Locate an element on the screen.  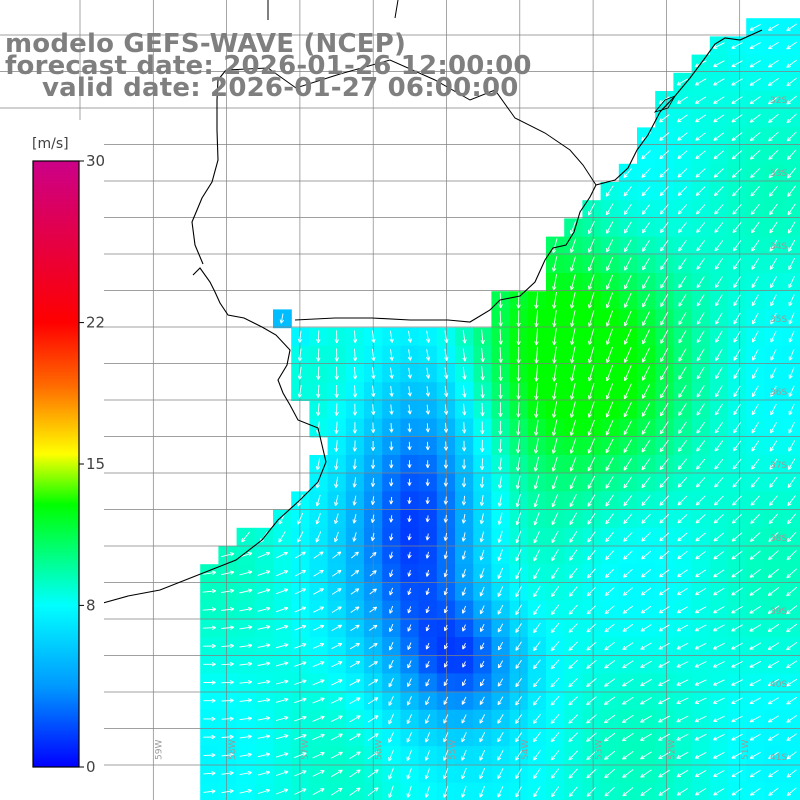
lon-label: 55W is located at coordinates (453, 750).